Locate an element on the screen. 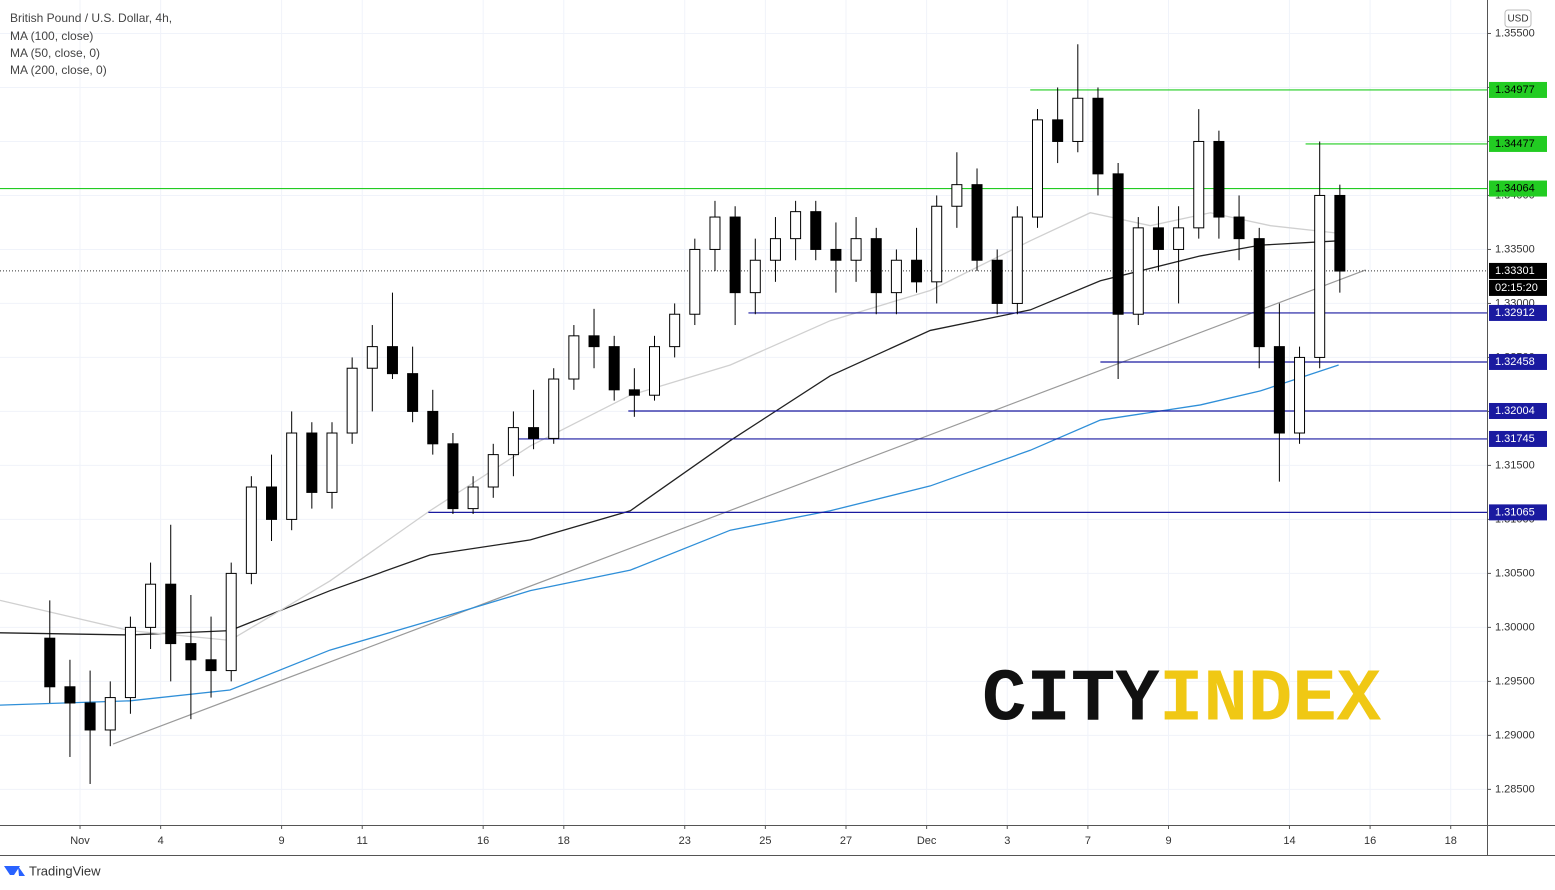 Image resolution: width=1555 pixels, height=890 pixels. countdown-label: 02:15:20 is located at coordinates (1516, 288).